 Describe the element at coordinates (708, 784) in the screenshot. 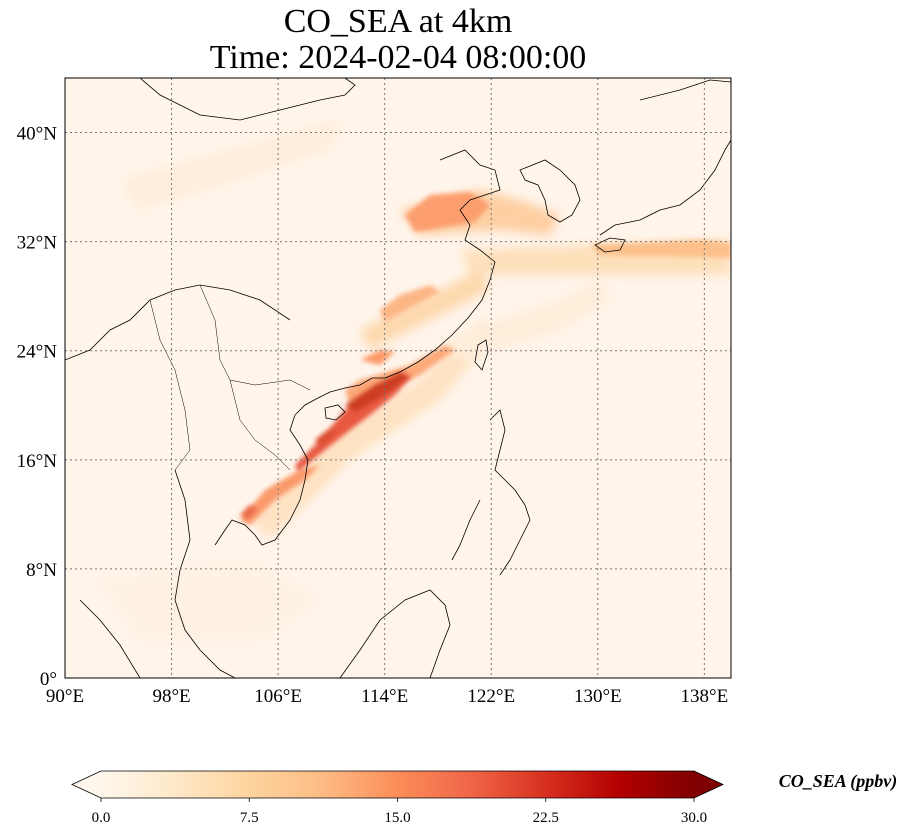

I see `colorbar-extend-max` at that location.